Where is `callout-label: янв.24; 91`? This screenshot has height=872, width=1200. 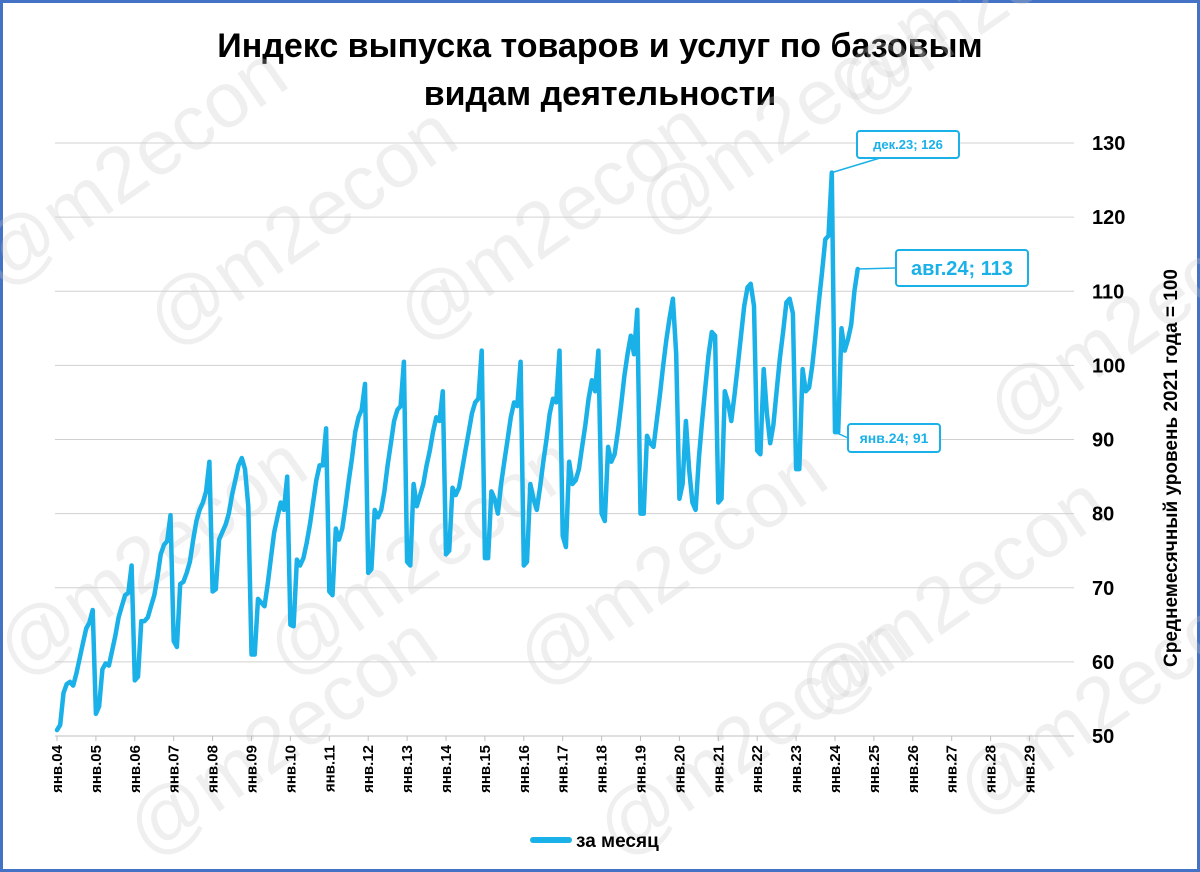
callout-label: янв.24; 91 is located at coordinates (894, 438).